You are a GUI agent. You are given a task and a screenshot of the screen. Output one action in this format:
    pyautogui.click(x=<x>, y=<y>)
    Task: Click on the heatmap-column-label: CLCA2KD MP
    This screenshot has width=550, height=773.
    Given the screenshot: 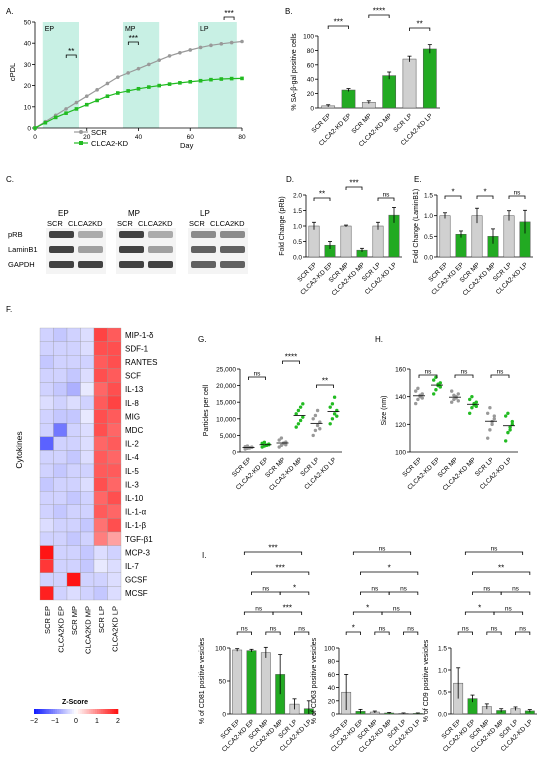 What is the action you would take?
    pyautogui.click(x=87, y=630)
    